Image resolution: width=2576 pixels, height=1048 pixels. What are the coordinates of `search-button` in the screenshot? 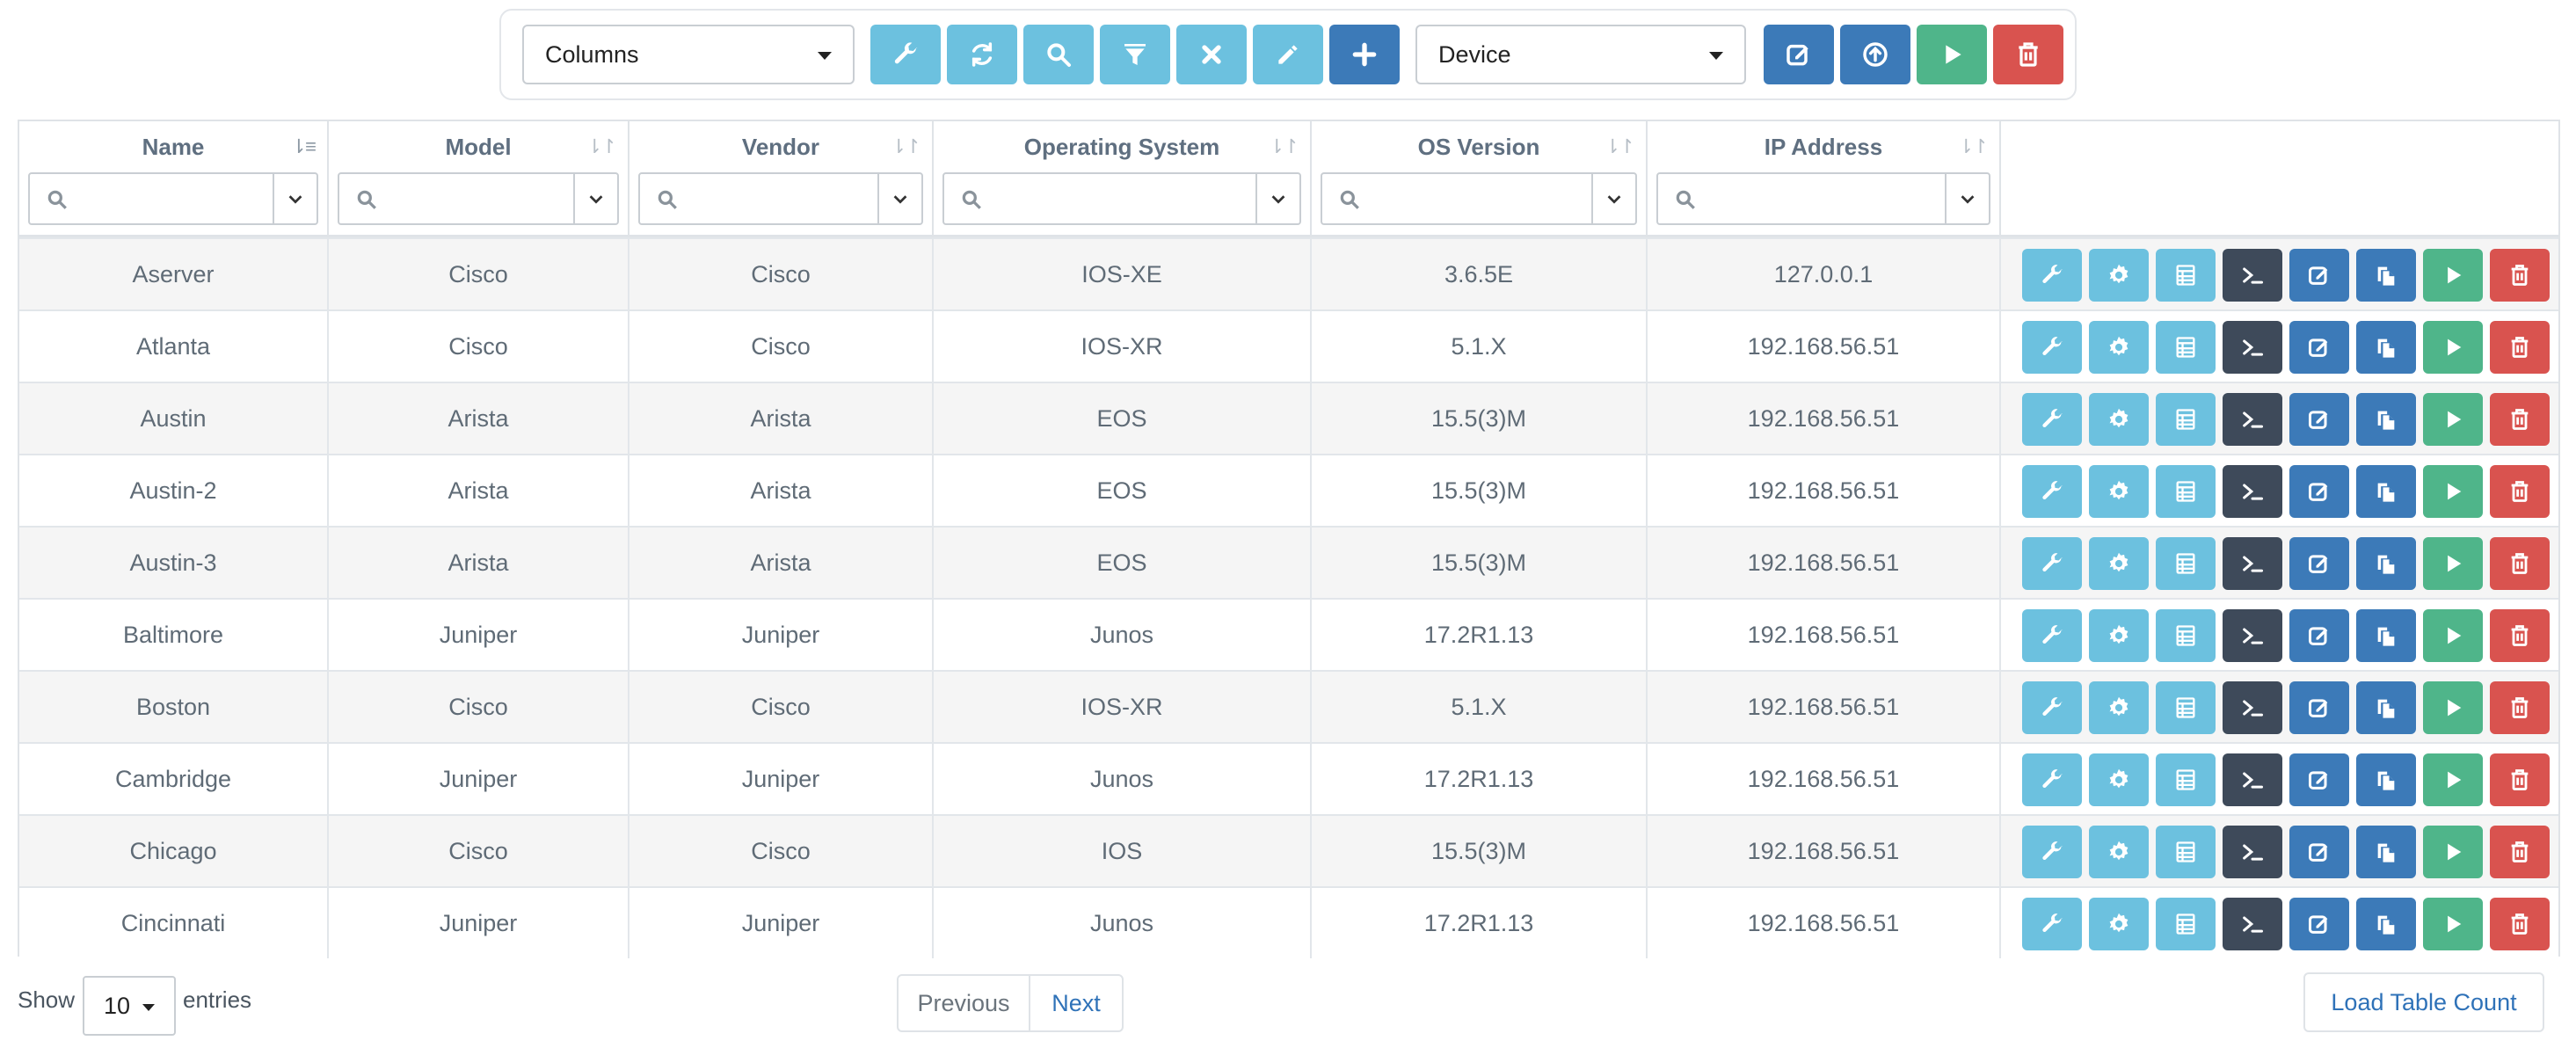 It's located at (1058, 54).